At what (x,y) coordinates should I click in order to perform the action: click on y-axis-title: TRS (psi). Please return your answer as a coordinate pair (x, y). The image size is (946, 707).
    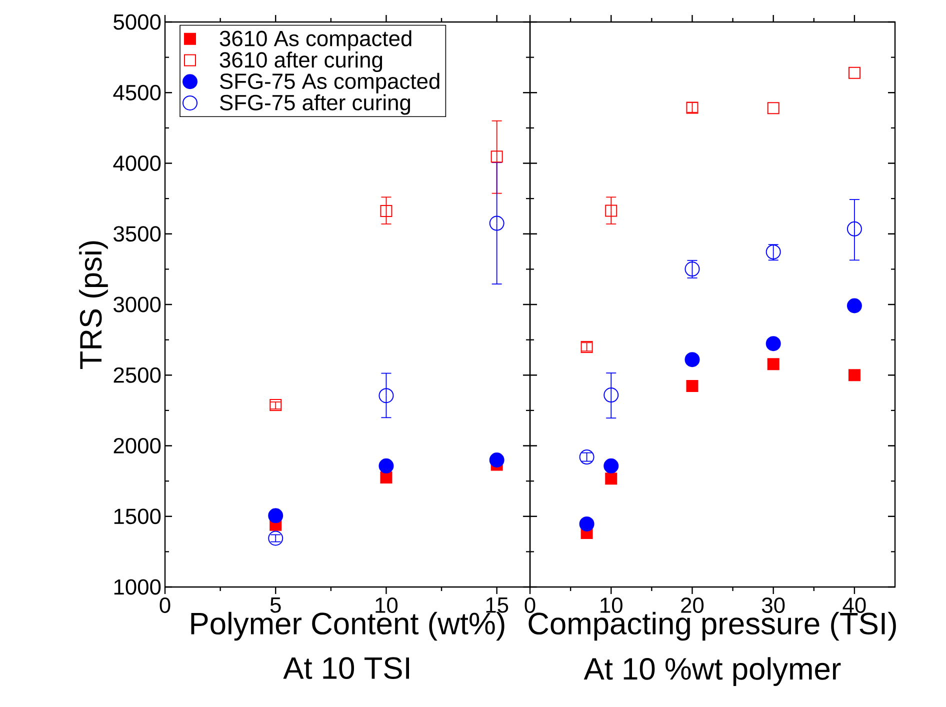
    Looking at the image, I should click on (93, 305).